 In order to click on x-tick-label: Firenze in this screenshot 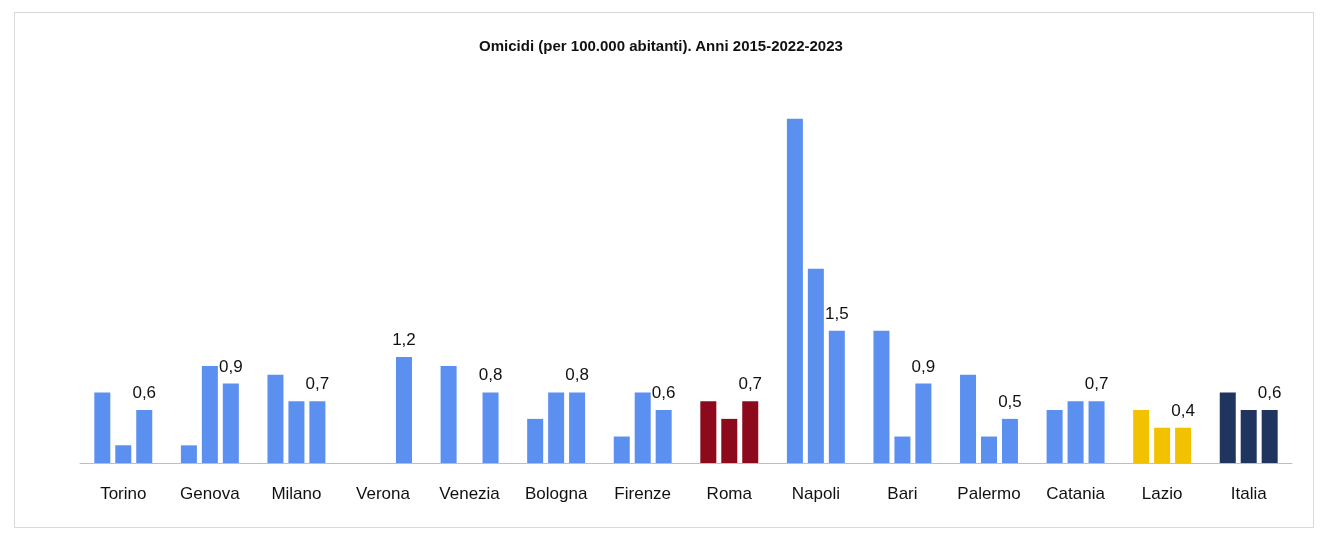, I will do `click(643, 493)`.